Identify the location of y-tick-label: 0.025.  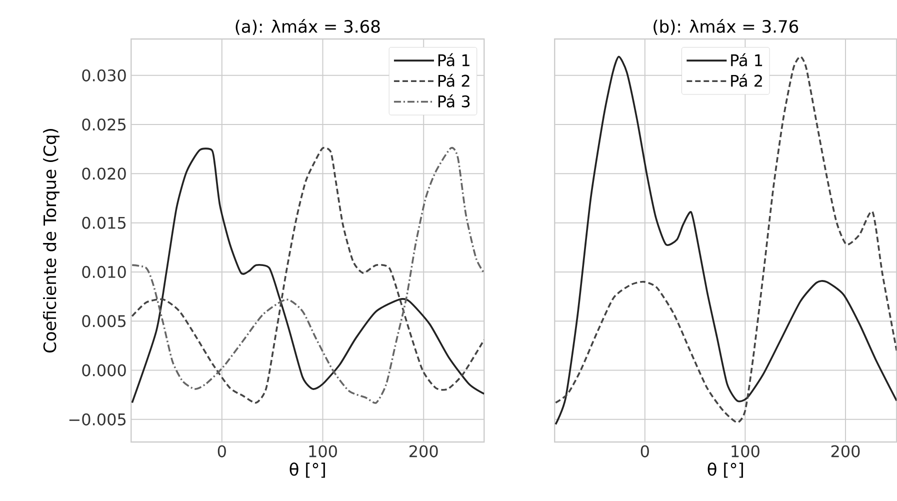
(104, 124).